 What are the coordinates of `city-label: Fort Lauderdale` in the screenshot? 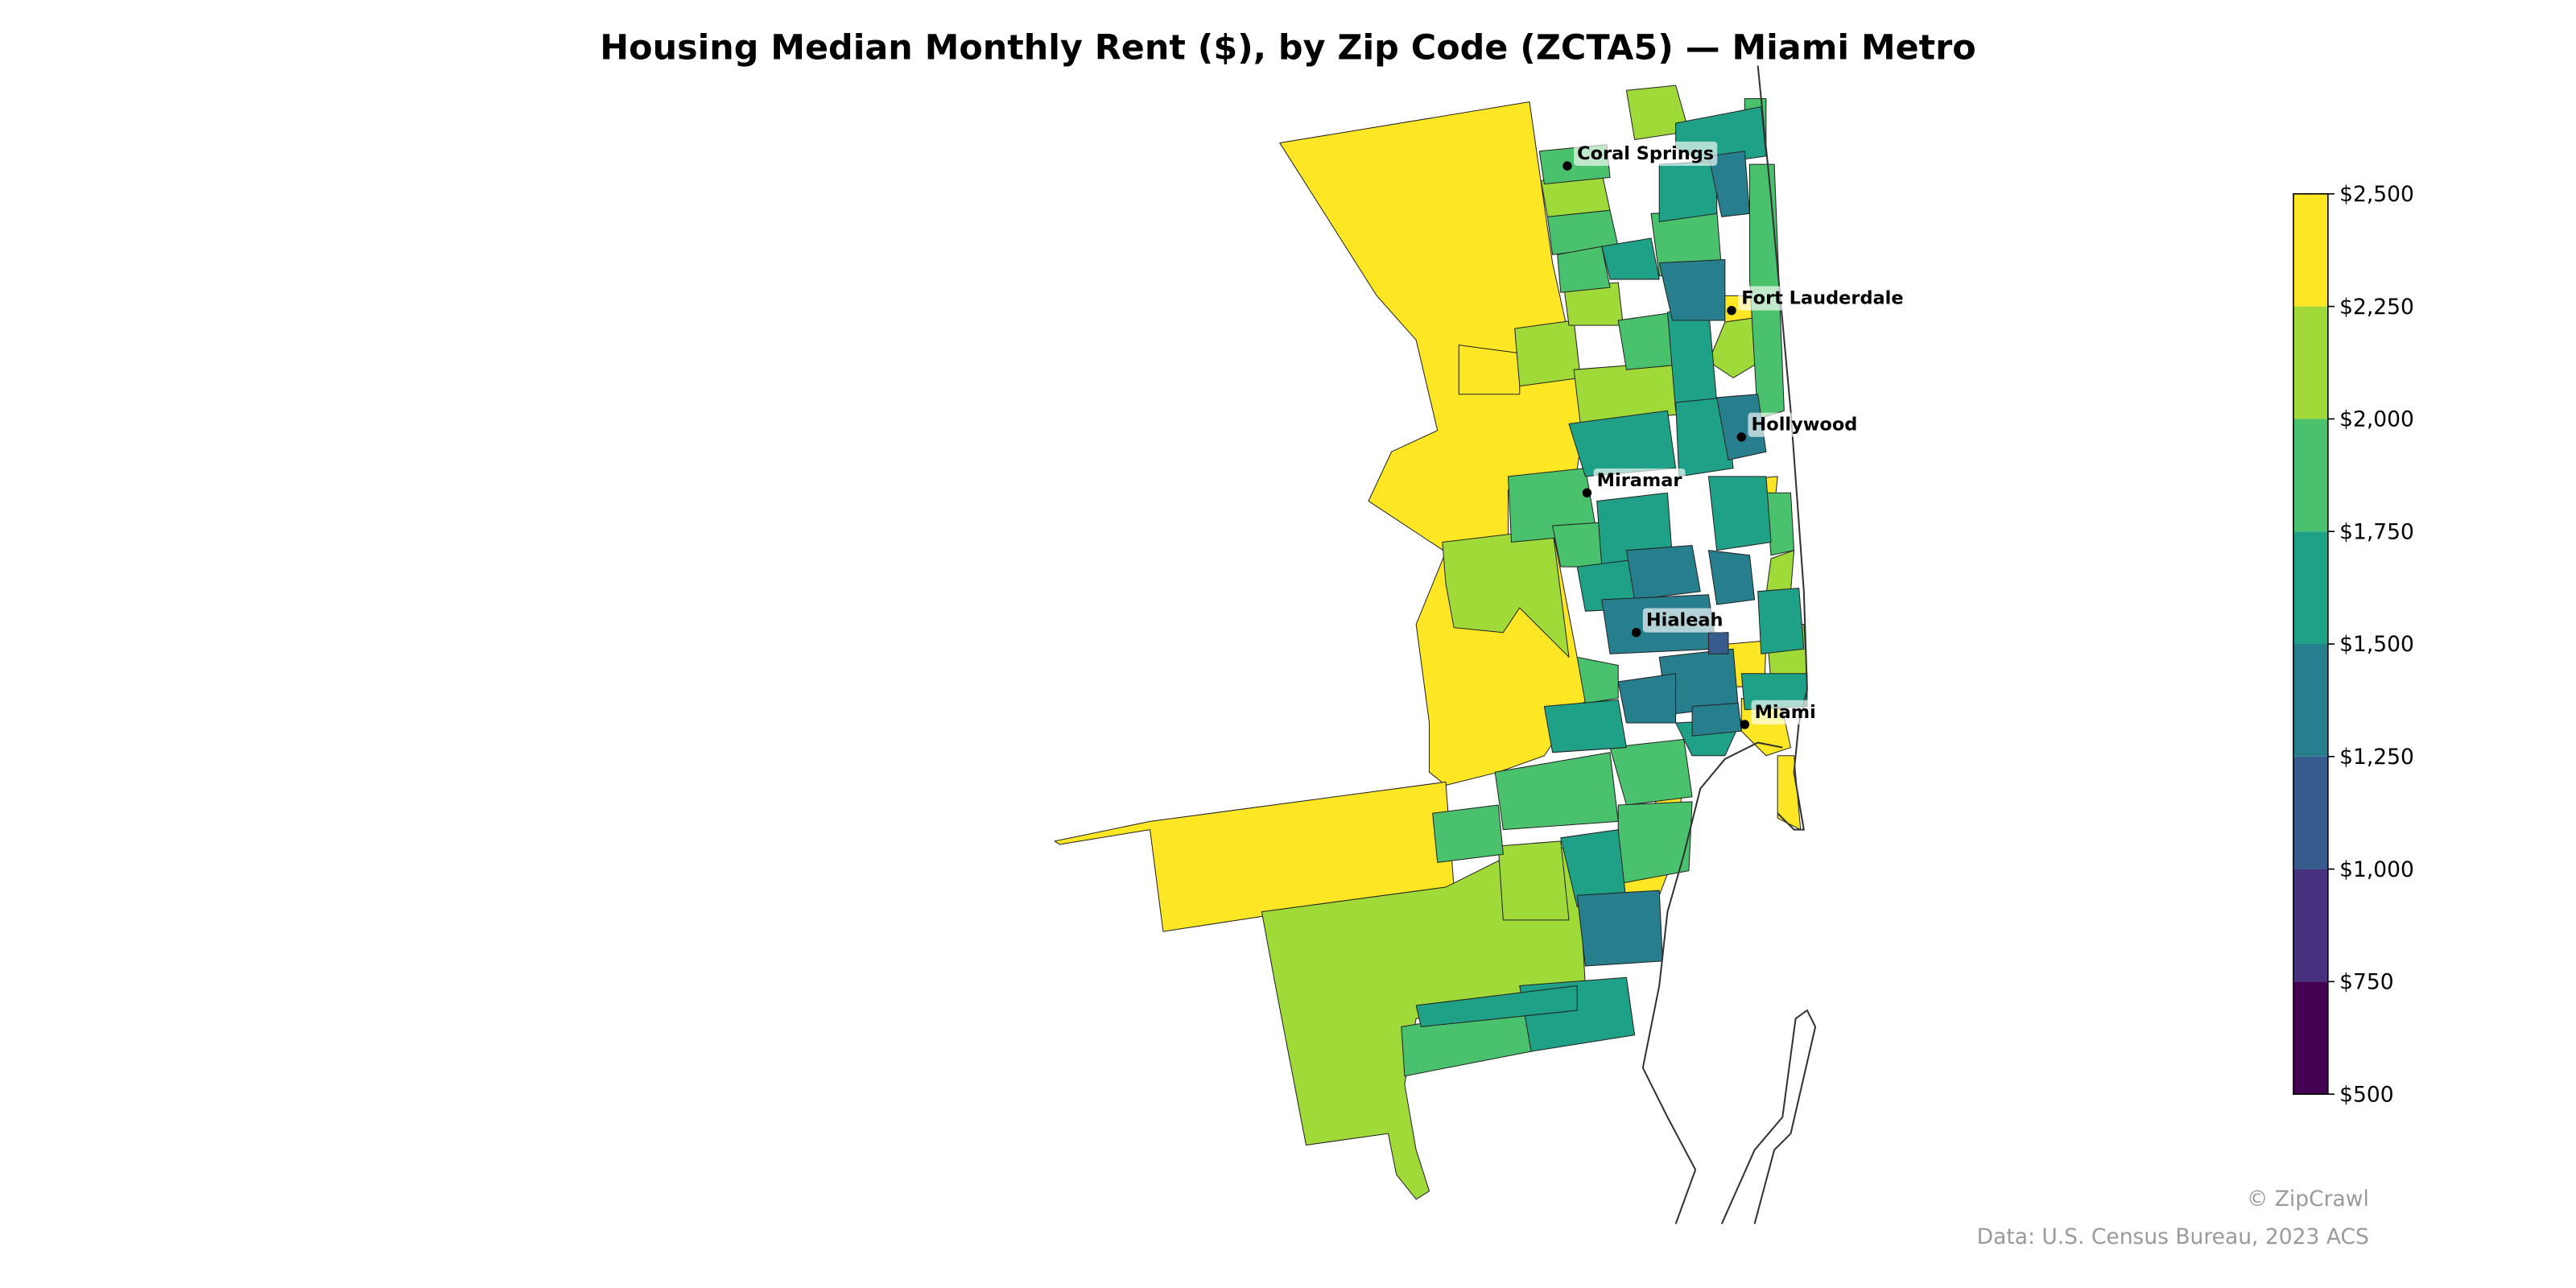 It's located at (1822, 298).